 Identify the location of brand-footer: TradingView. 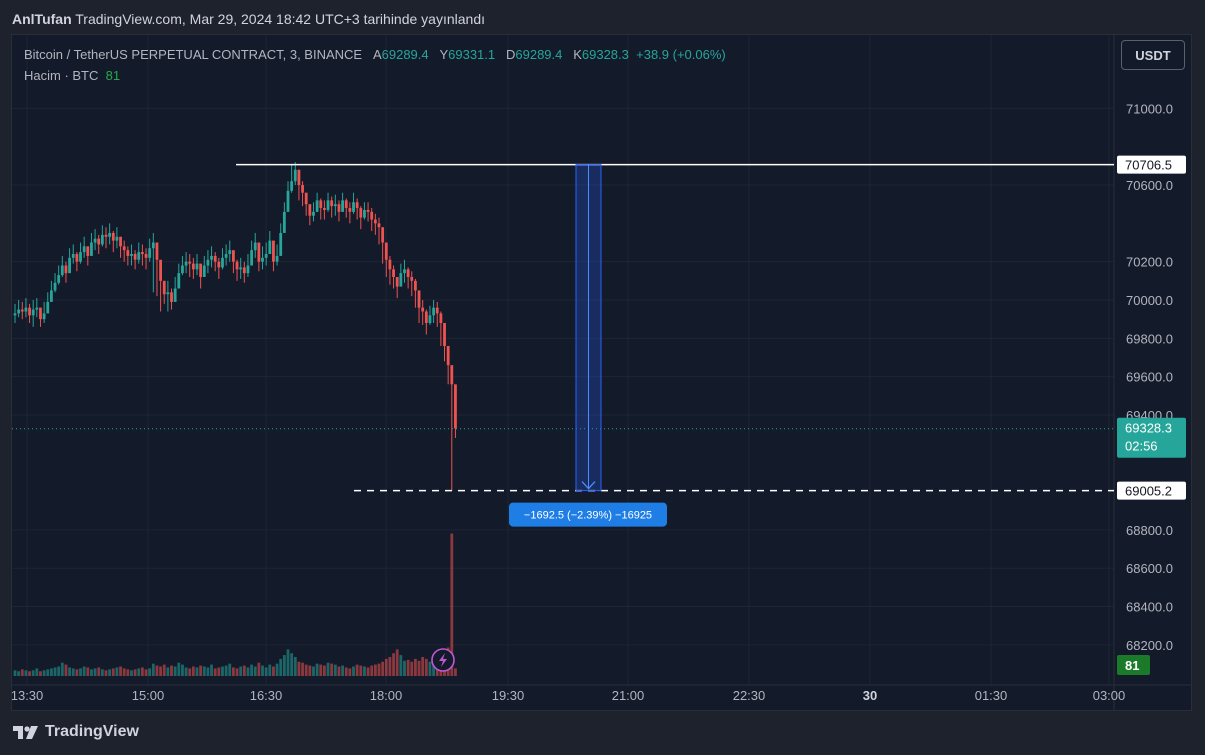
(76, 732).